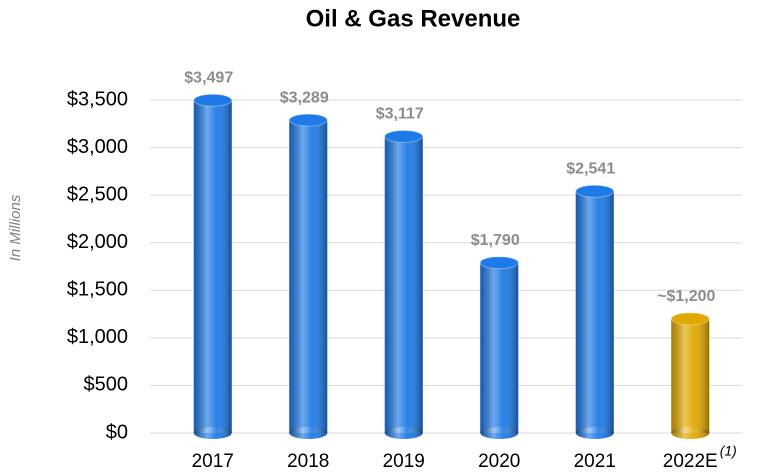 This screenshot has width=769, height=476. What do you see at coordinates (686, 296) in the screenshot?
I see `value-label: ~$1,200` at bounding box center [686, 296].